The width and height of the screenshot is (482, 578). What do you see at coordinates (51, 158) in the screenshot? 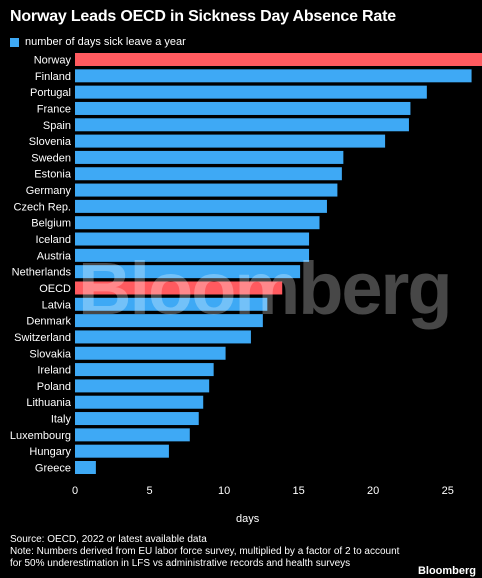
I see `category-label: Sweden` at bounding box center [51, 158].